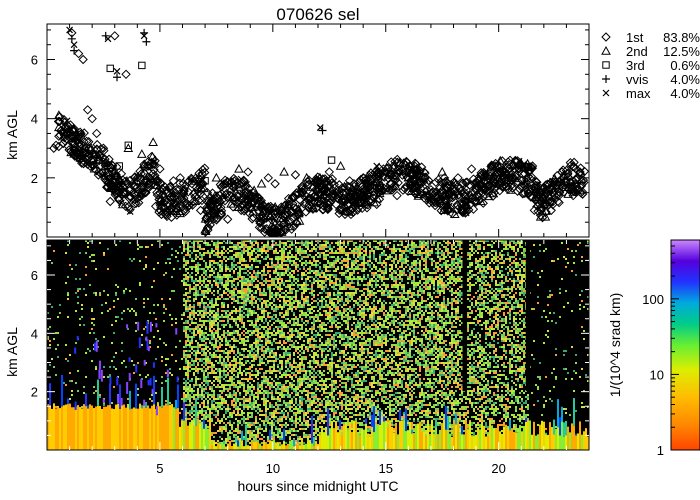 This screenshot has height=500, width=700. Describe the element at coordinates (71, 38) in the screenshot. I see `data-point-plus` at that location.